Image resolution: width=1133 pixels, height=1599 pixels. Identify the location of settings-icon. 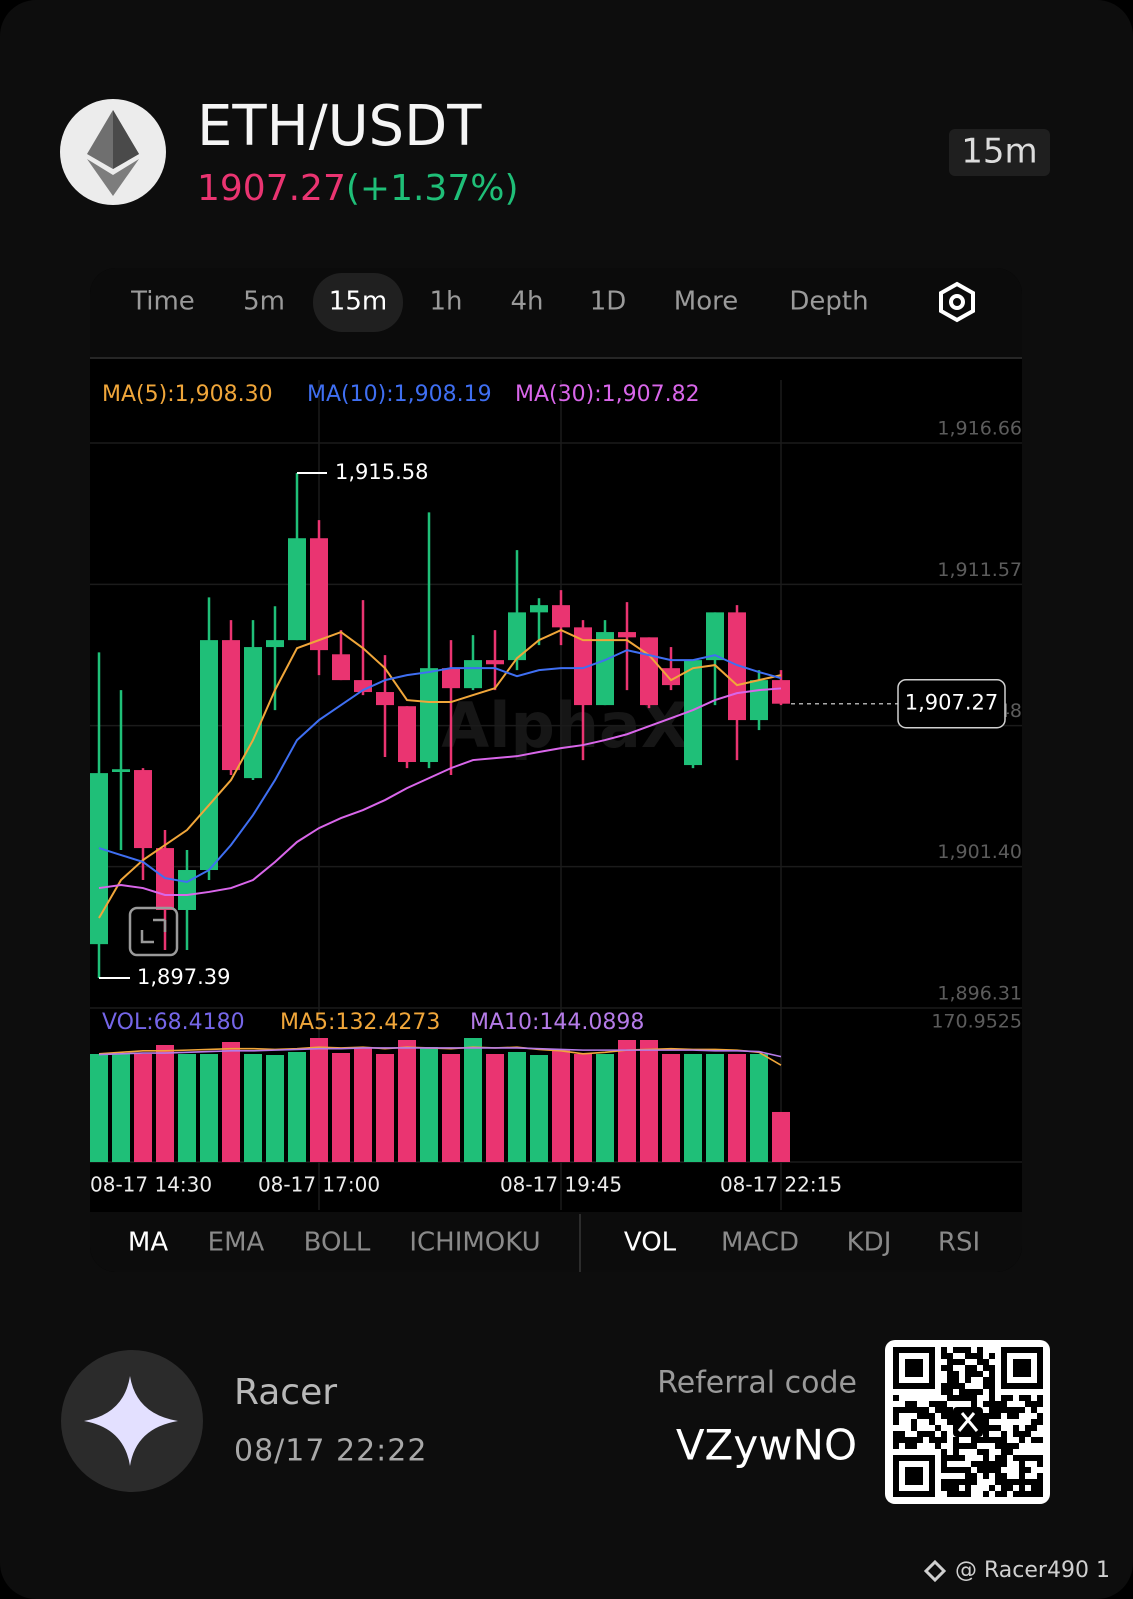
(957, 302).